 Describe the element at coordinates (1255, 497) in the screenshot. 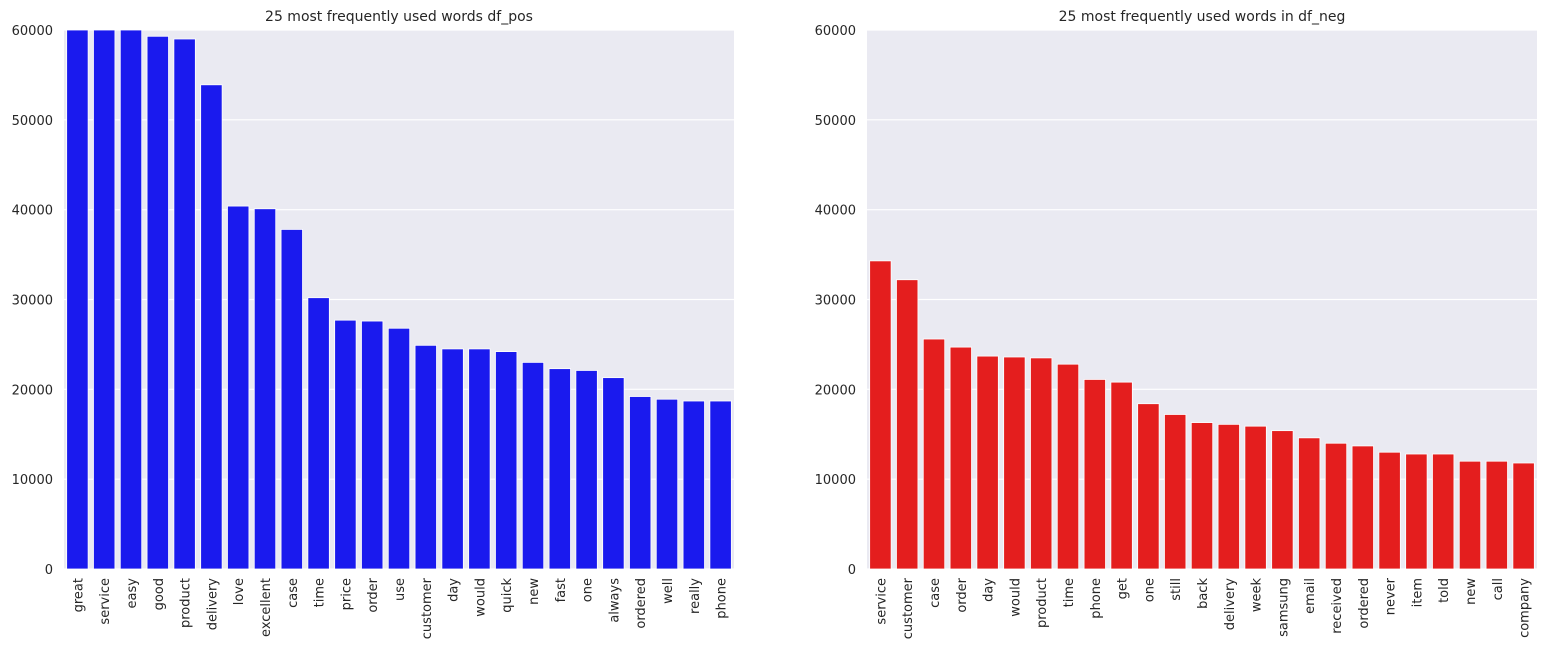

I see `bar-week` at that location.